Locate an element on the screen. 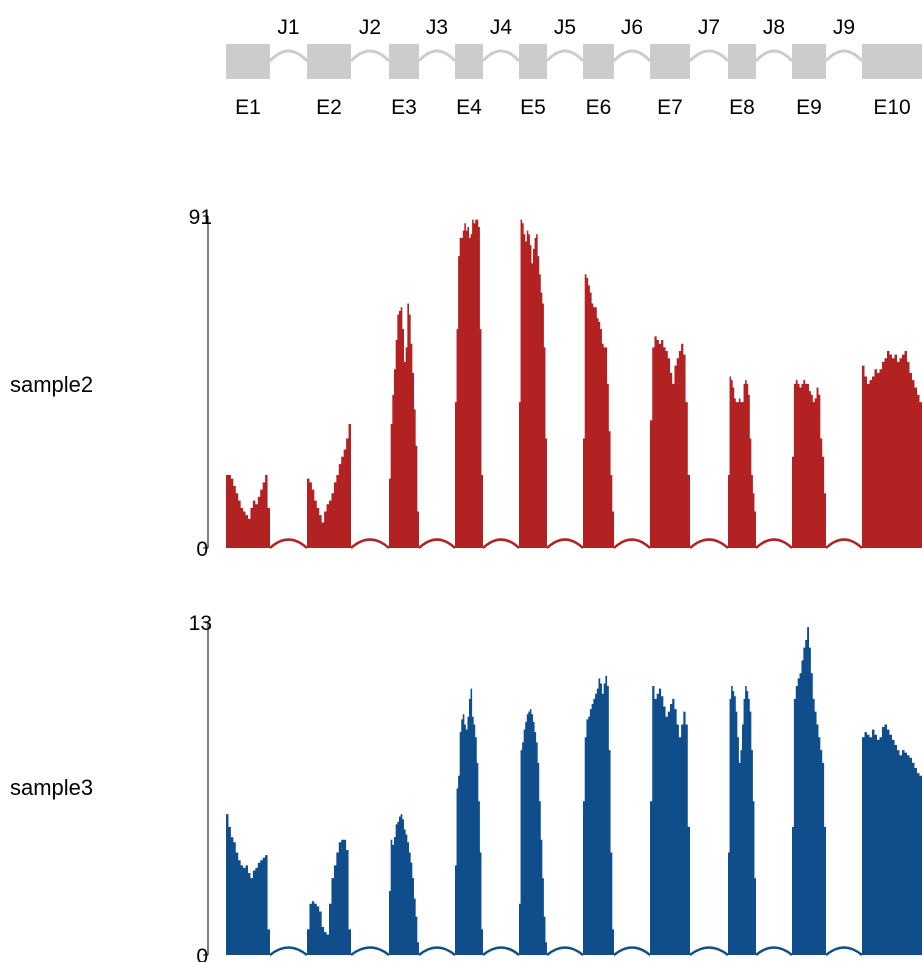 This screenshot has height=962, width=922. exon-label: E3 is located at coordinates (404, 107).